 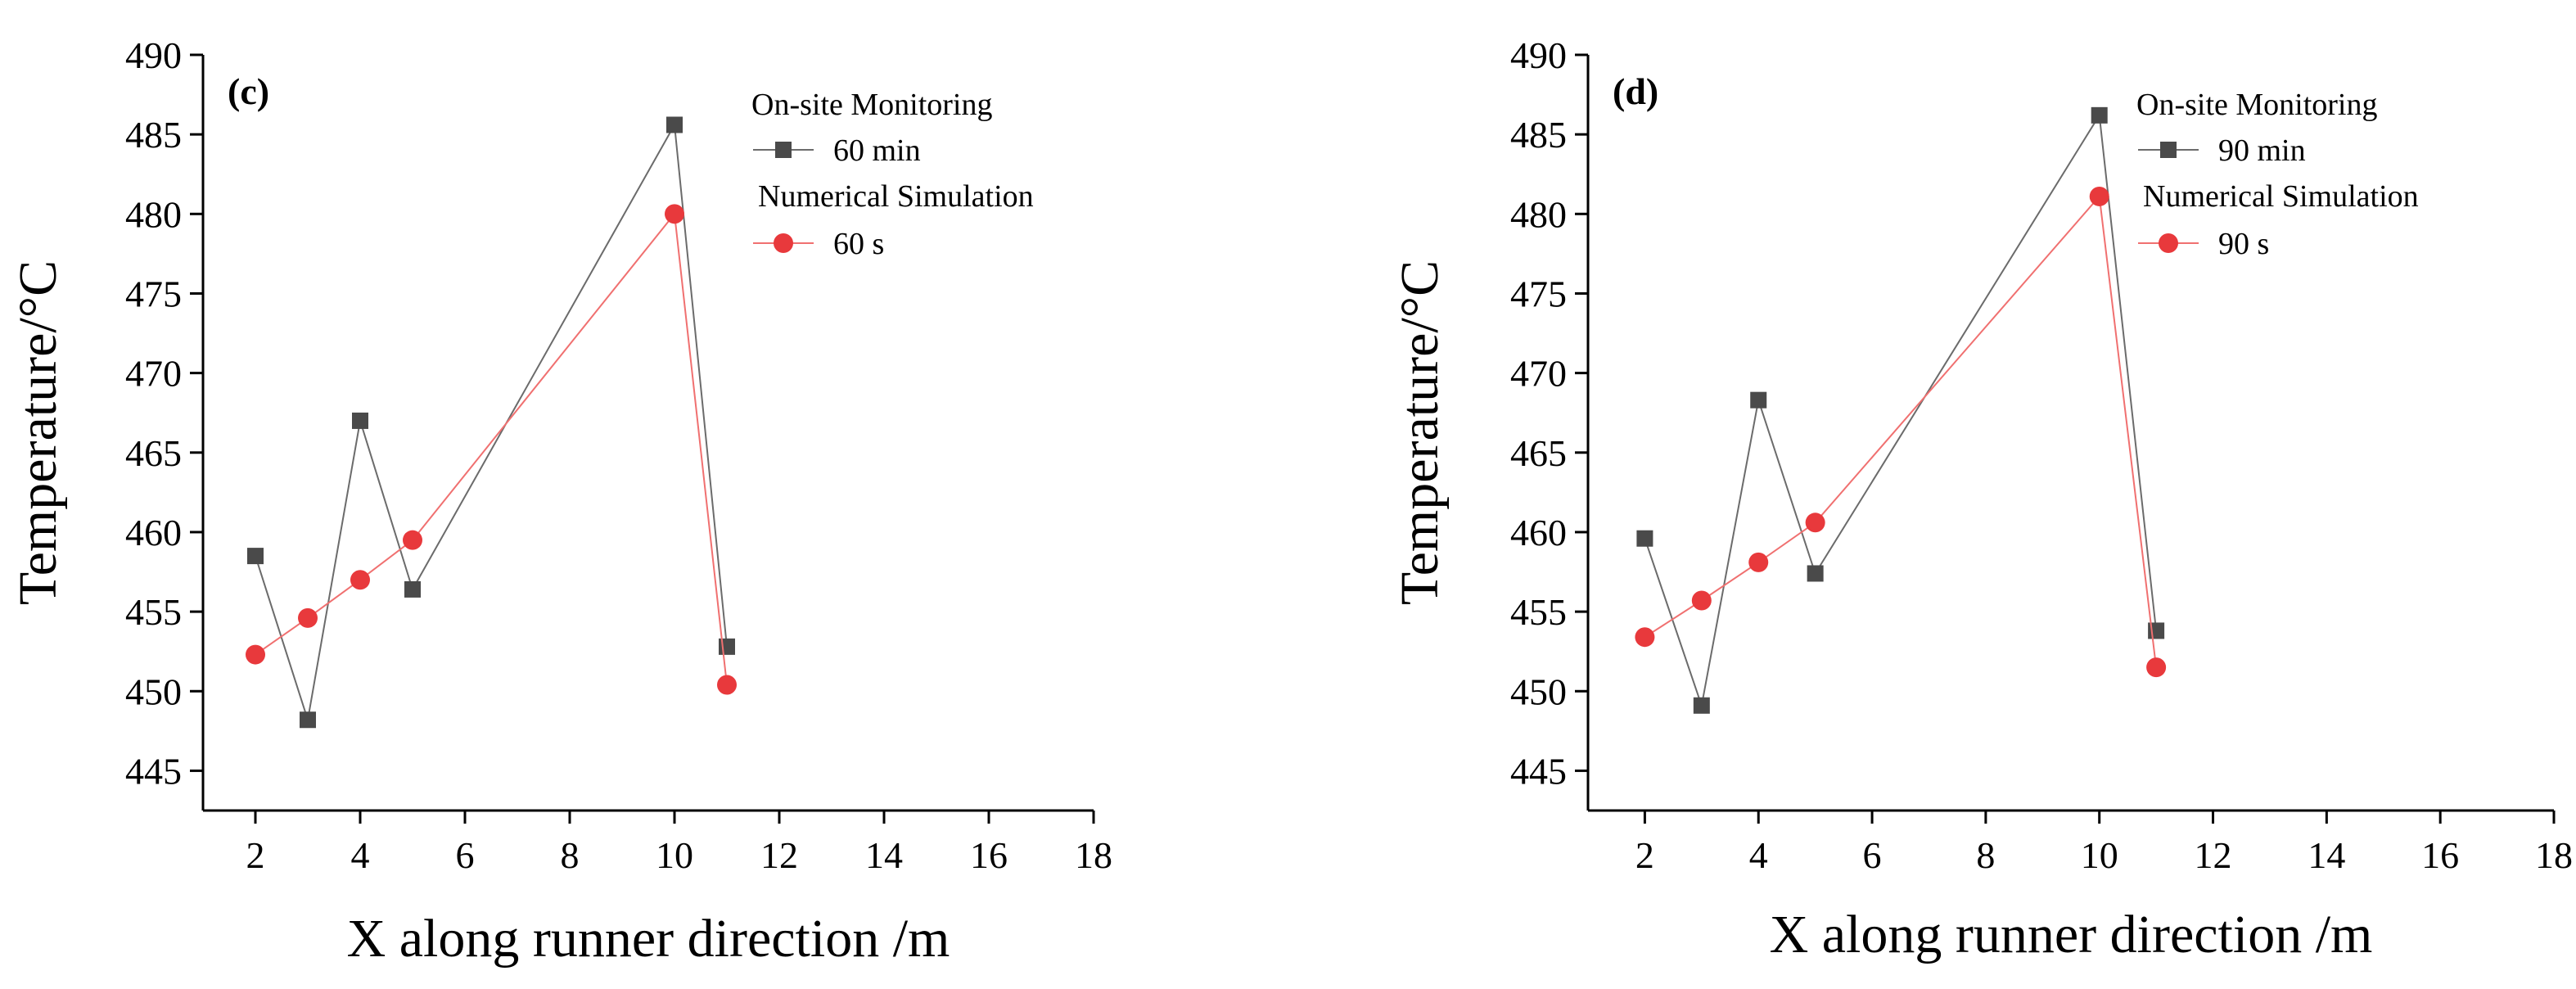 What do you see at coordinates (877, 150) in the screenshot?
I see `legend-entry-label: 60 min` at bounding box center [877, 150].